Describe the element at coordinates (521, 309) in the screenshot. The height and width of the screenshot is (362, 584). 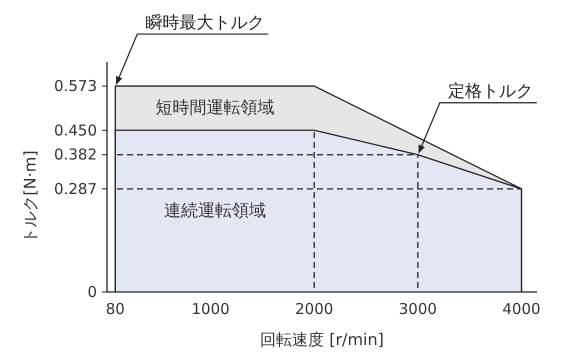
I see `x-tick-label: 4000` at that location.